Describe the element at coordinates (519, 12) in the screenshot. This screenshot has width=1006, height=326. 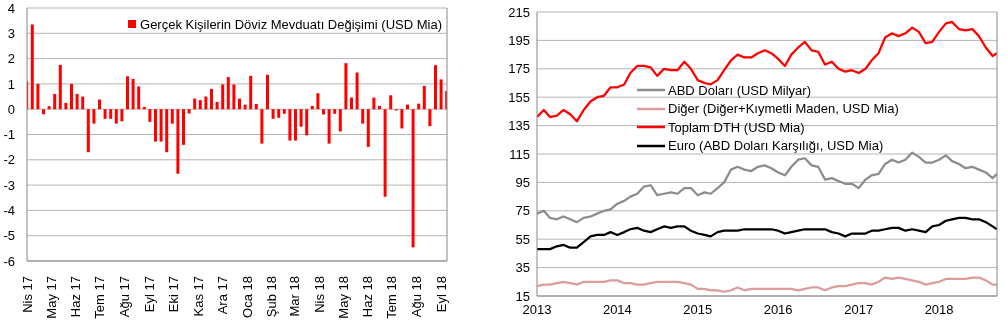
I see `y-tick-label: 215` at that location.